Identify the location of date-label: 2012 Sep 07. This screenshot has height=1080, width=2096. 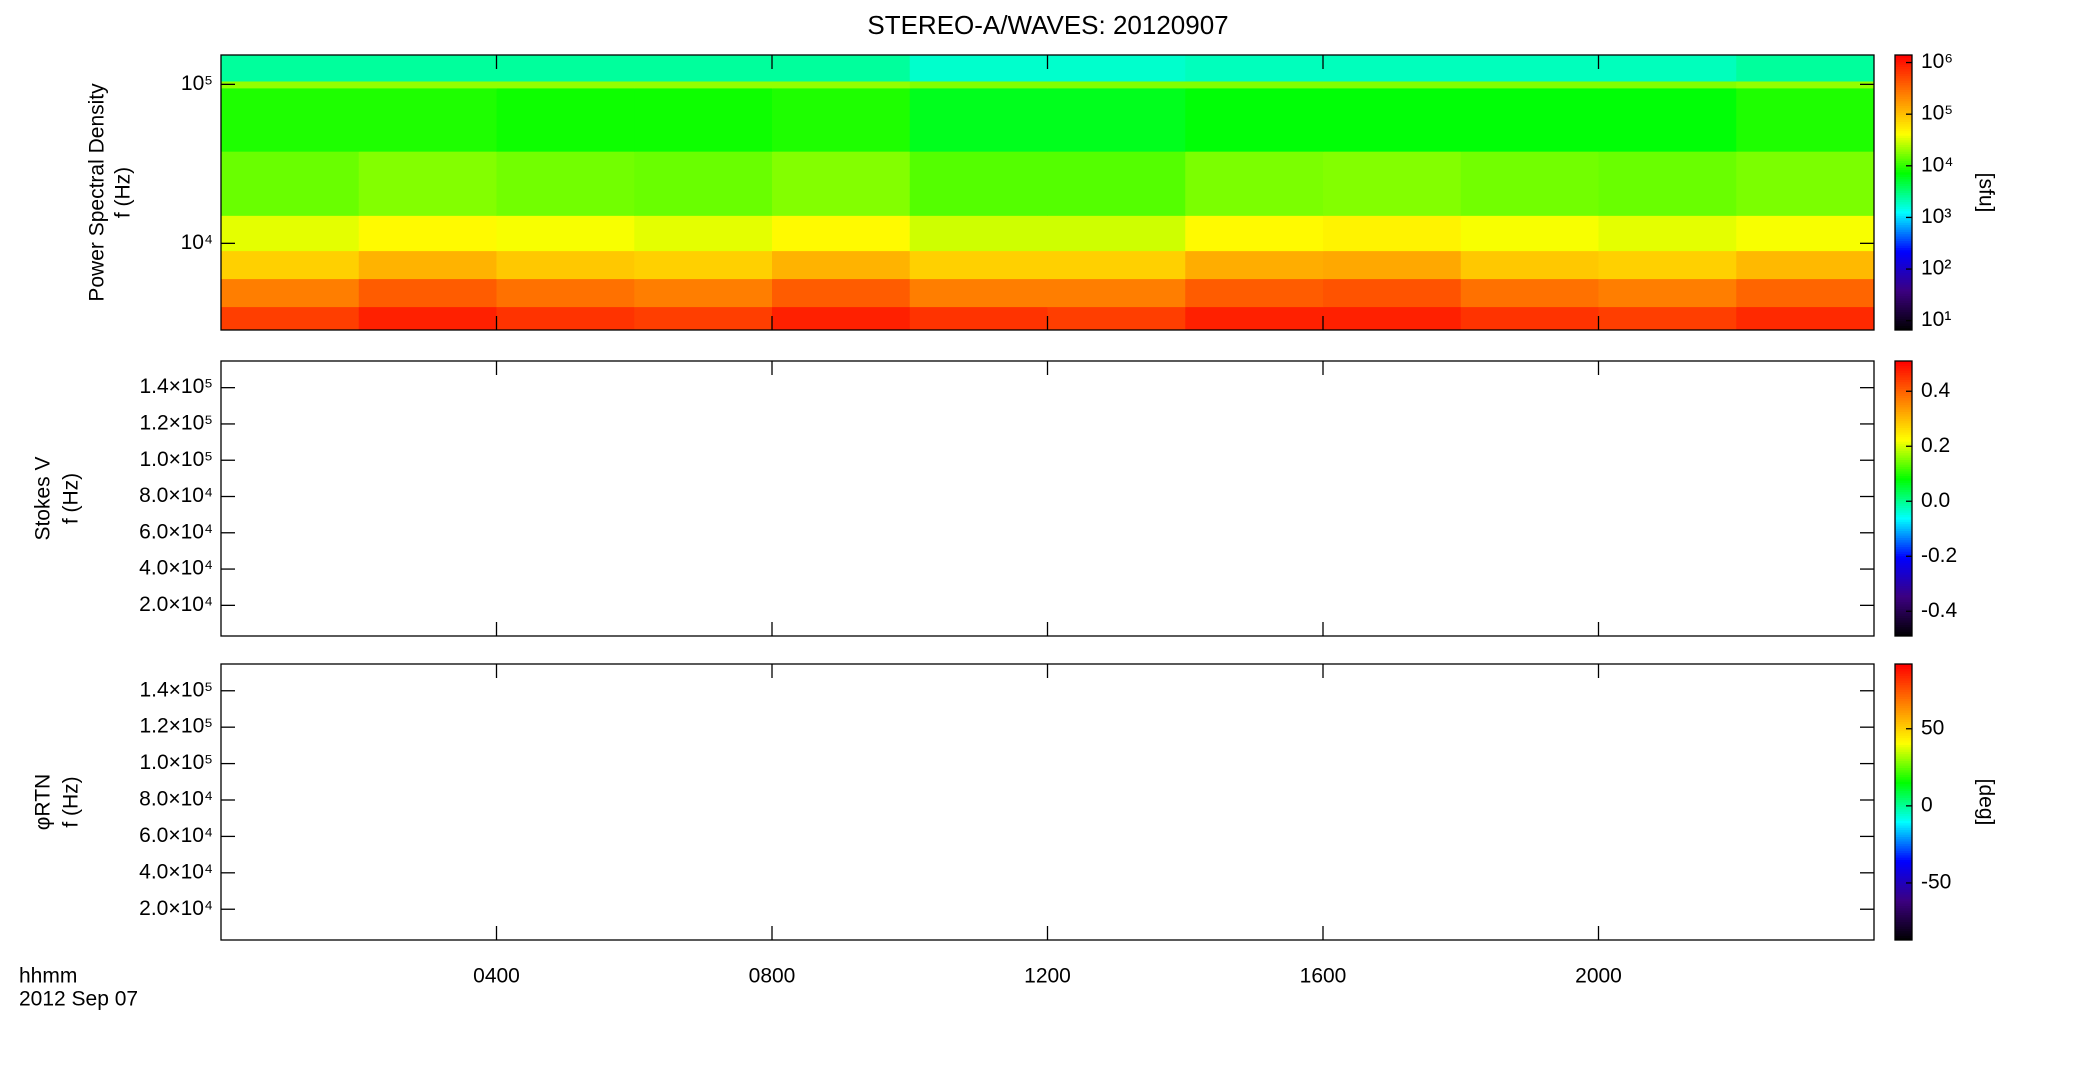
(78, 999).